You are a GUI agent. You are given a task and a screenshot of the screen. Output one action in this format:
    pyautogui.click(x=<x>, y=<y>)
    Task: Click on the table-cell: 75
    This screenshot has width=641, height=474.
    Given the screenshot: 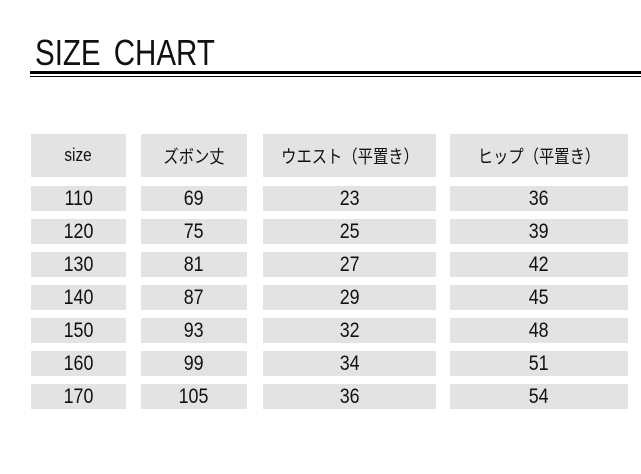 What is the action you would take?
    pyautogui.click(x=194, y=231)
    